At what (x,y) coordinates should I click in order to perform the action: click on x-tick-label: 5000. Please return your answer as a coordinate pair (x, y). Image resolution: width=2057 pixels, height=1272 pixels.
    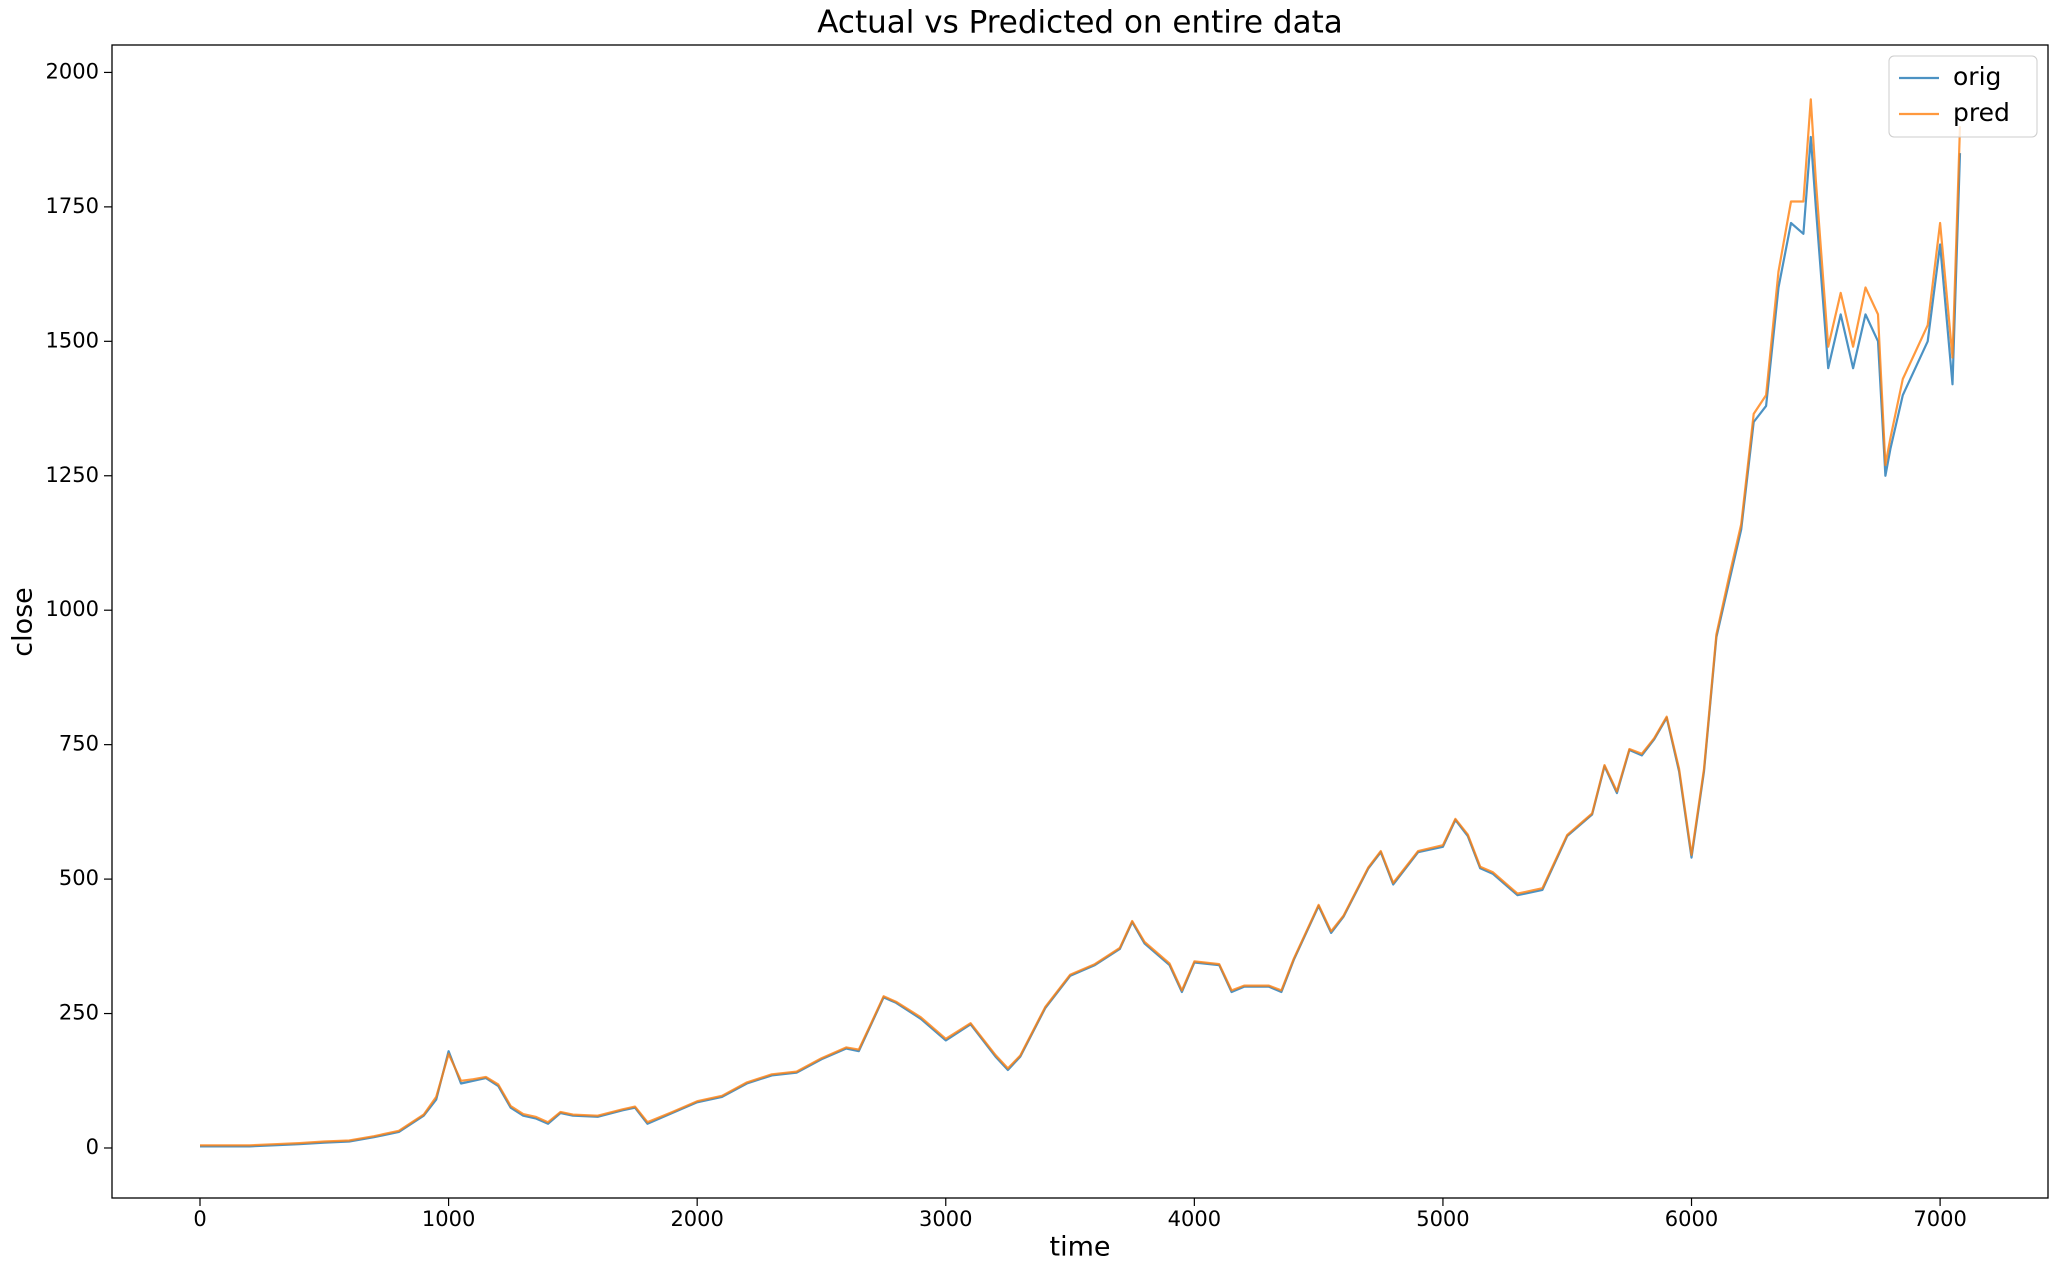
    Looking at the image, I should click on (1442, 1219).